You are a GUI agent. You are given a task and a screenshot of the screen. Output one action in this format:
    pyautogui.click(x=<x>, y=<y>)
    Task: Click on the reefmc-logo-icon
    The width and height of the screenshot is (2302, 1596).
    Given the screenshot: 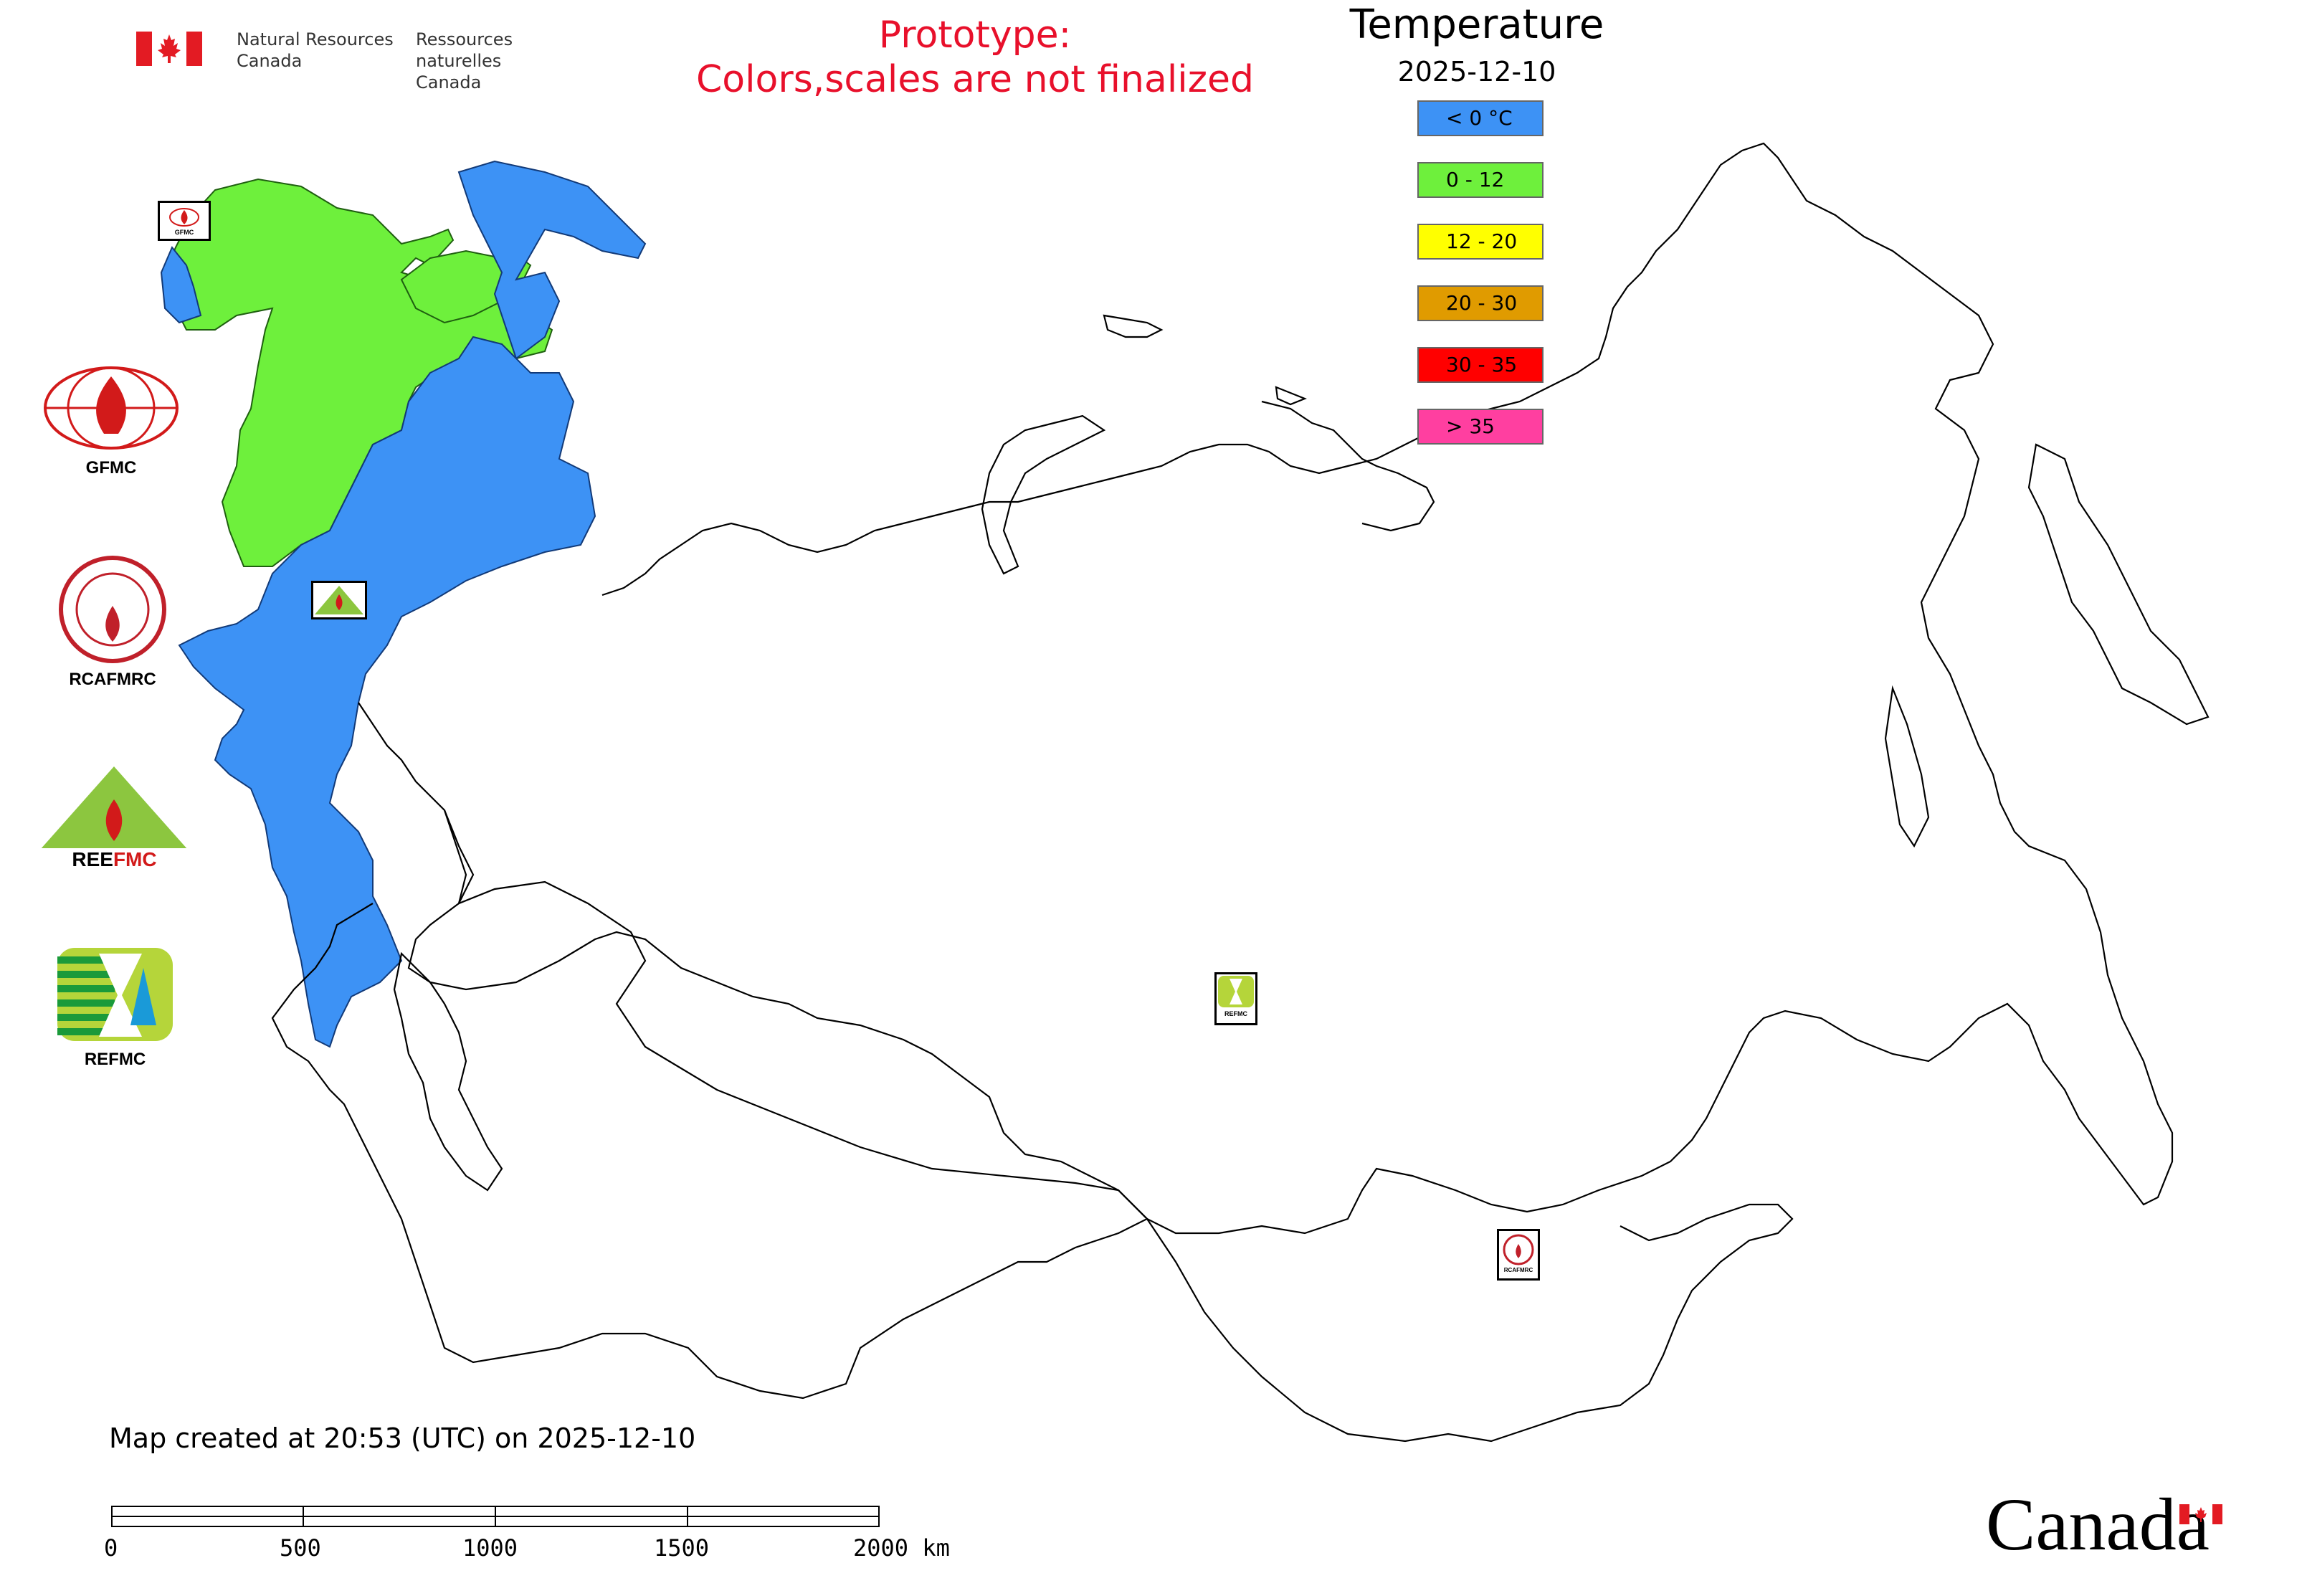 What is the action you would take?
    pyautogui.click(x=114, y=816)
    